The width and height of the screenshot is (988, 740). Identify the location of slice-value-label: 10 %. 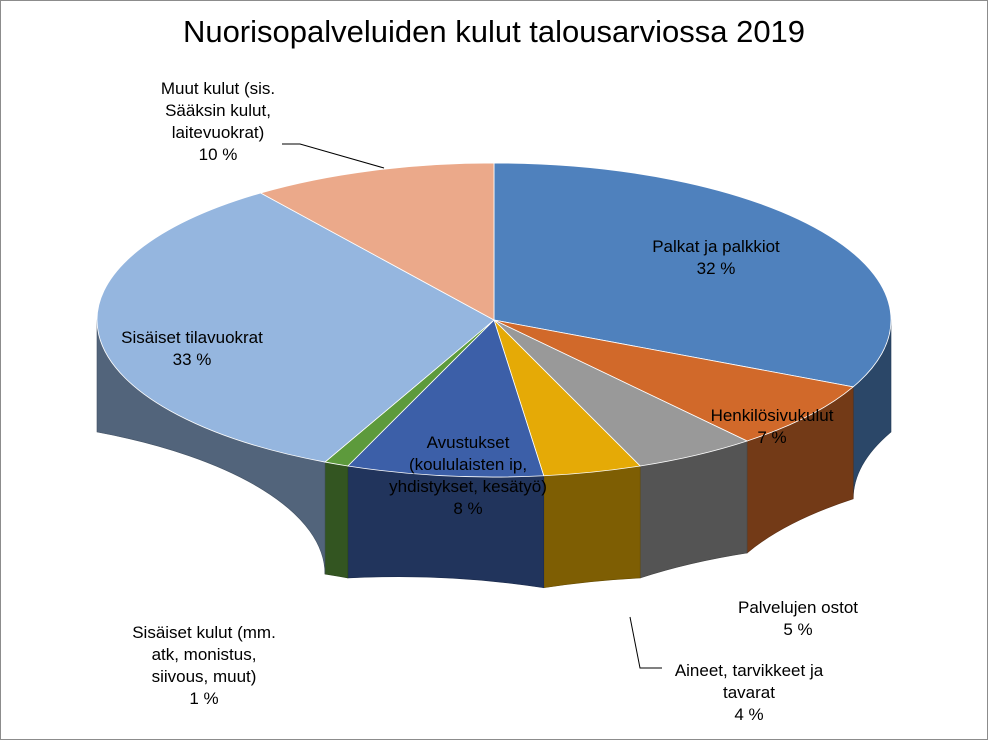
(218, 154).